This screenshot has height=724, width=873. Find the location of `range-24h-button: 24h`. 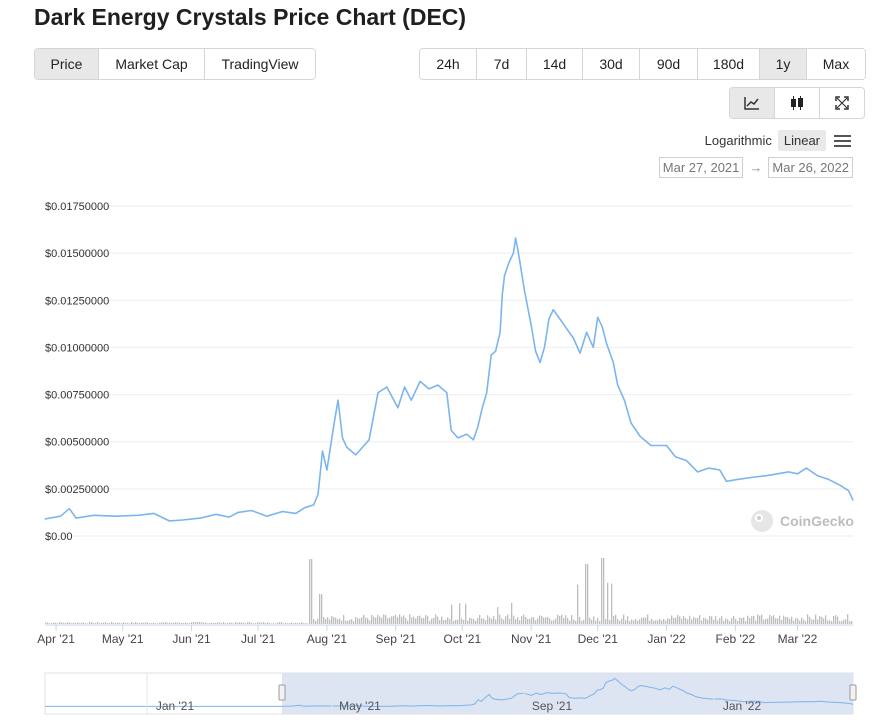

range-24h-button: 24h is located at coordinates (448, 64).